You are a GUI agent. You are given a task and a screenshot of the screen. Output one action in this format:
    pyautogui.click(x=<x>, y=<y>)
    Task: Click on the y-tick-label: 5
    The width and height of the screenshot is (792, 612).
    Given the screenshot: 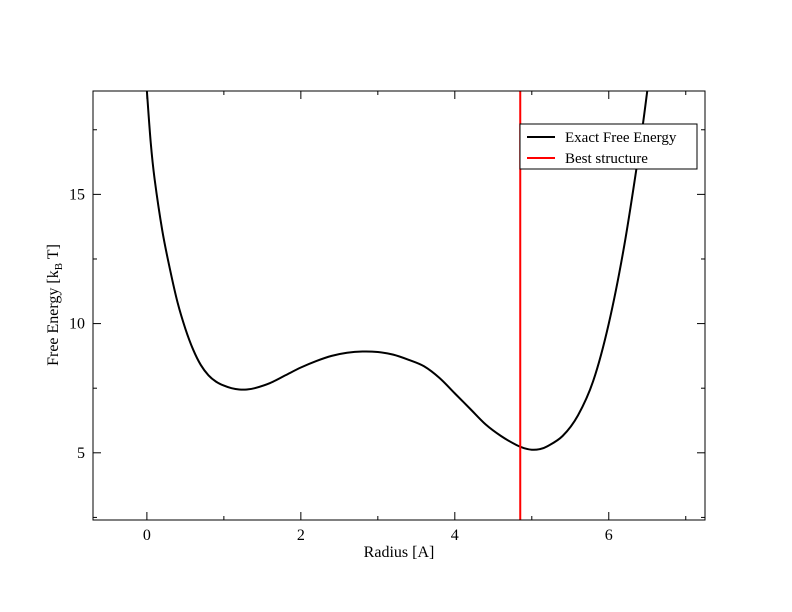 What is the action you would take?
    pyautogui.click(x=81, y=453)
    